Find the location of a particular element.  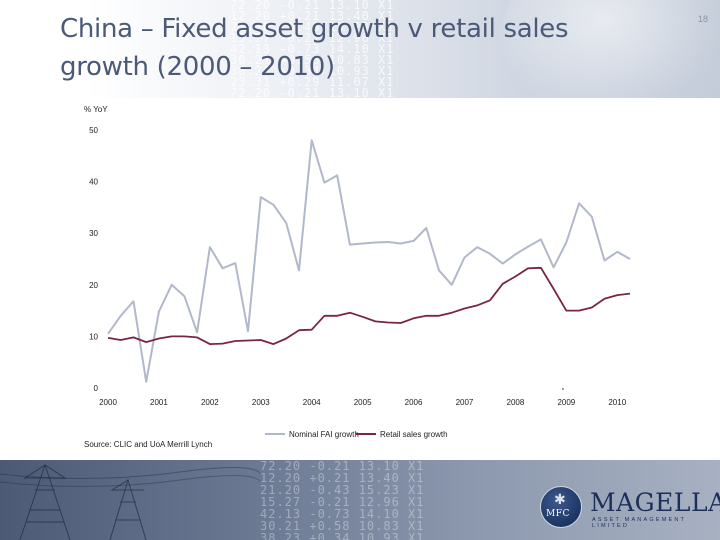

x-tick-label: 2005 is located at coordinates (363, 402).